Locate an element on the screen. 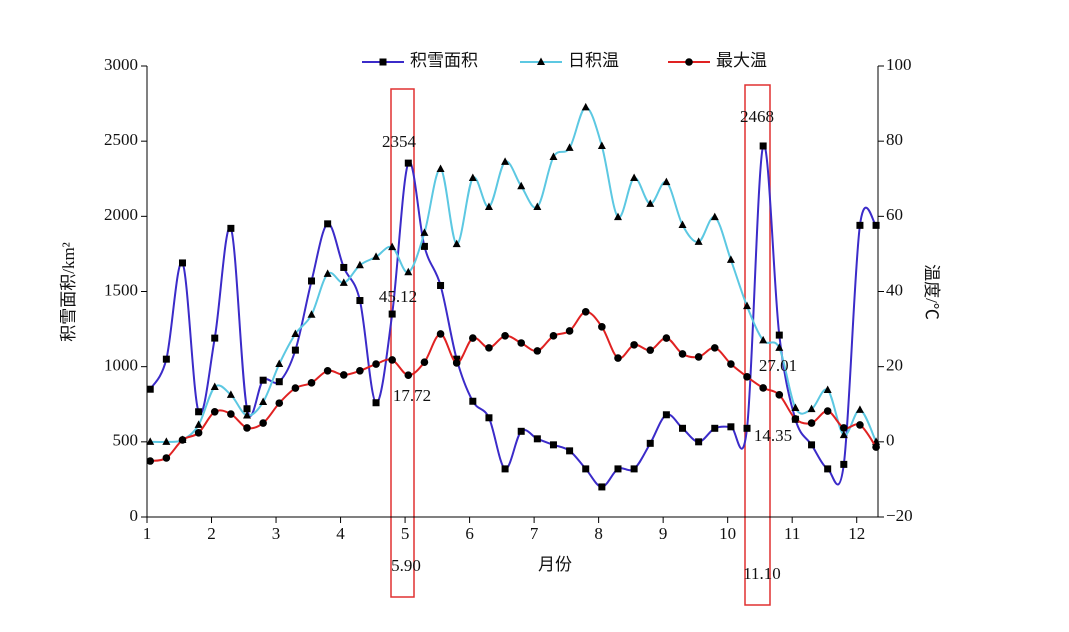 Image resolution: width=1069 pixels, height=632 pixels. y-tick-label: 1500 is located at coordinates (121, 289).